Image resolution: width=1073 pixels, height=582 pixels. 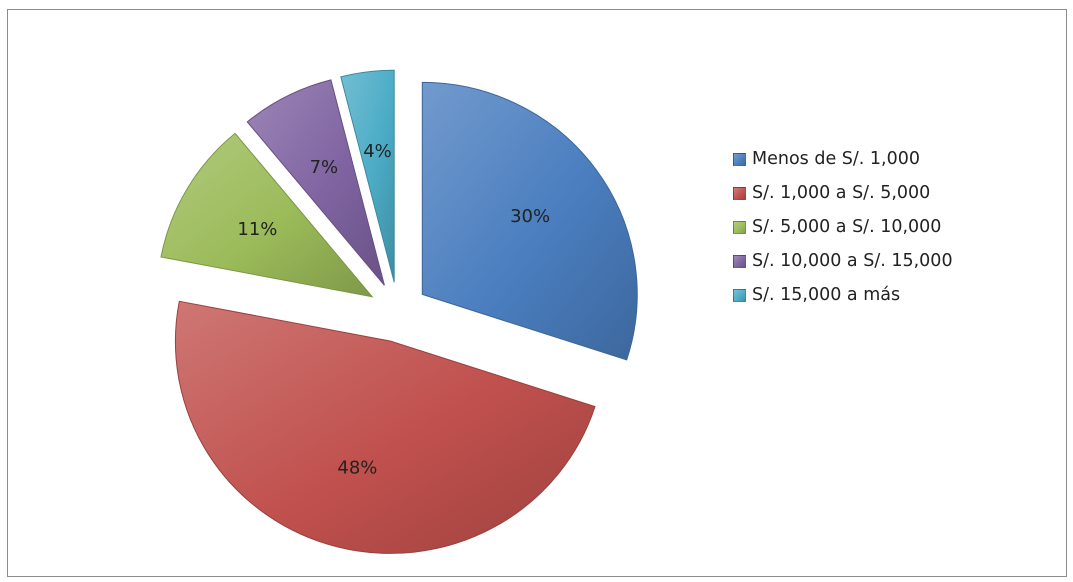 What do you see at coordinates (836, 159) in the screenshot?
I see `legend-label: Menos de S/. 1,000` at bounding box center [836, 159].